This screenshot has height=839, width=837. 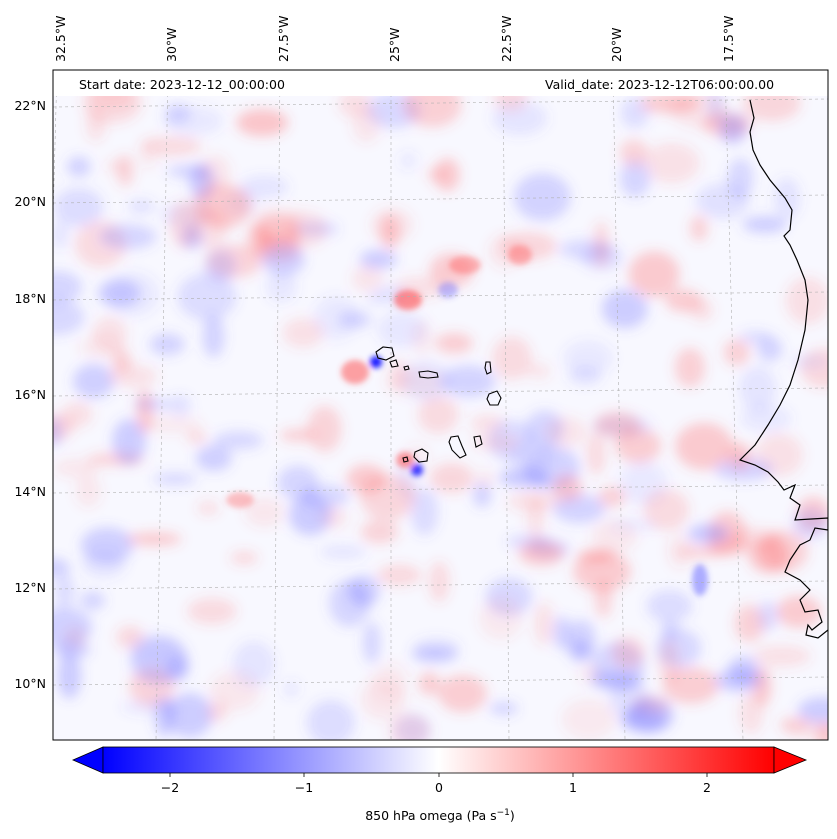 I want to click on africa-coastline, so click(x=783, y=369).